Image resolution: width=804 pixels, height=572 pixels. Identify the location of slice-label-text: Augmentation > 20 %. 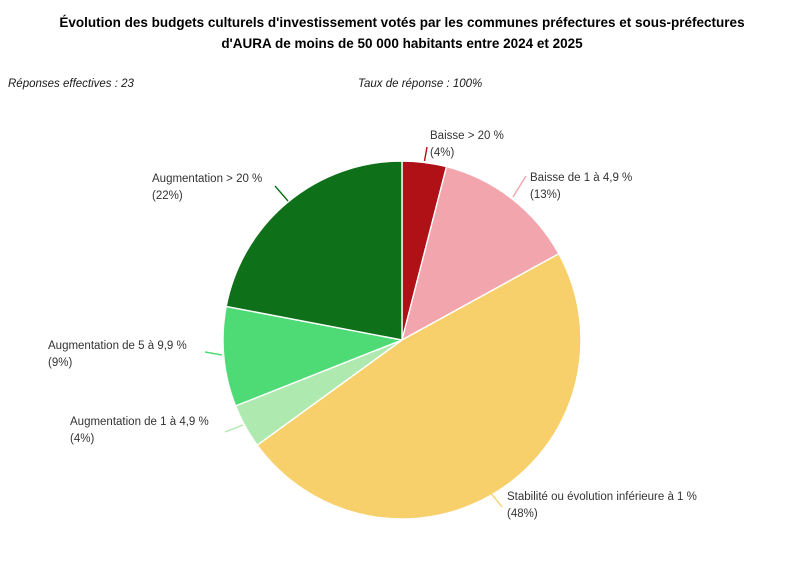
(207, 179).